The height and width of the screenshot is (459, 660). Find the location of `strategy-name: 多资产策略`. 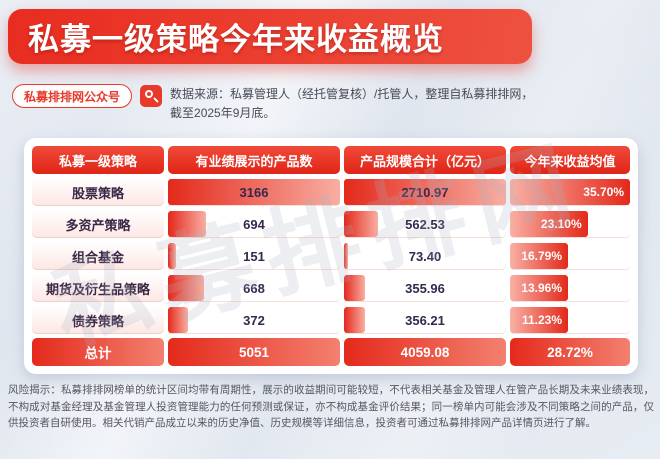

strategy-name: 多资产策略 is located at coordinates (98, 224).